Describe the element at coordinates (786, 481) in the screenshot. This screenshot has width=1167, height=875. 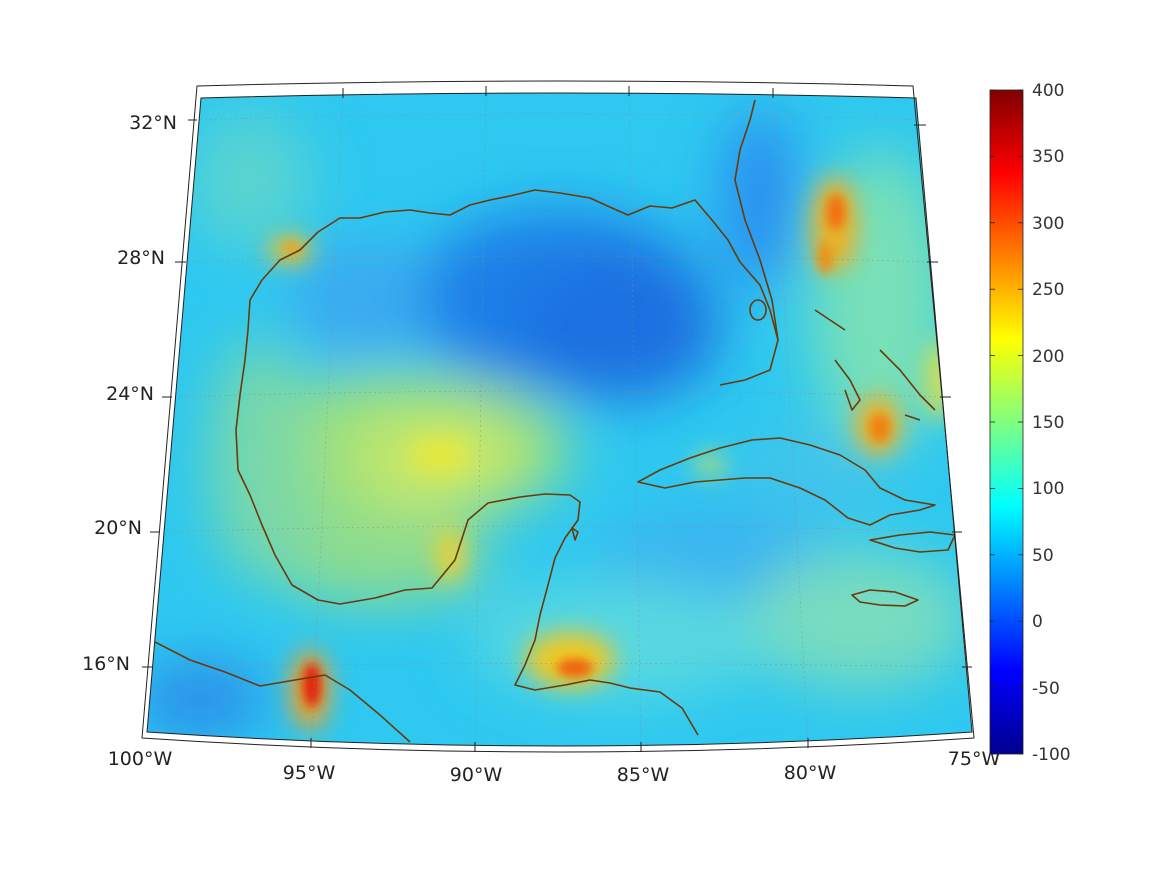
I see `cuba-coastline` at that location.